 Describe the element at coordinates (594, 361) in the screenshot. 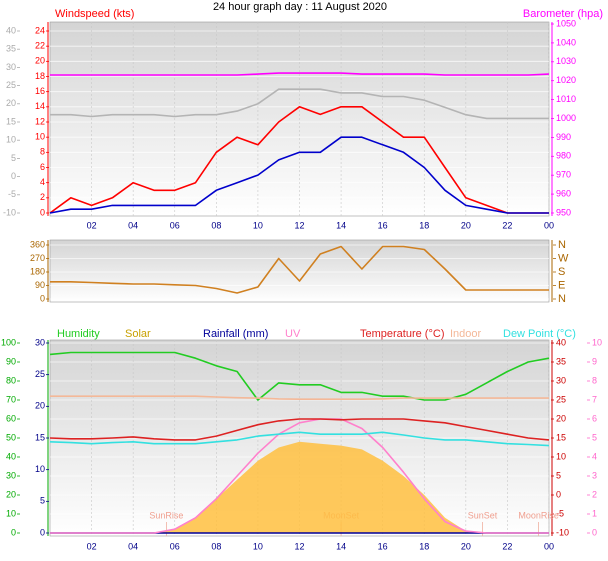

I see `y4-tick-label: 9` at that location.